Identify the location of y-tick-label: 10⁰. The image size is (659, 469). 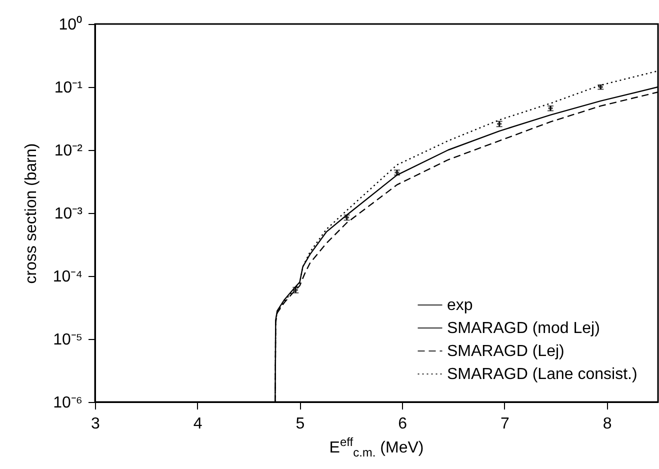
(70, 25).